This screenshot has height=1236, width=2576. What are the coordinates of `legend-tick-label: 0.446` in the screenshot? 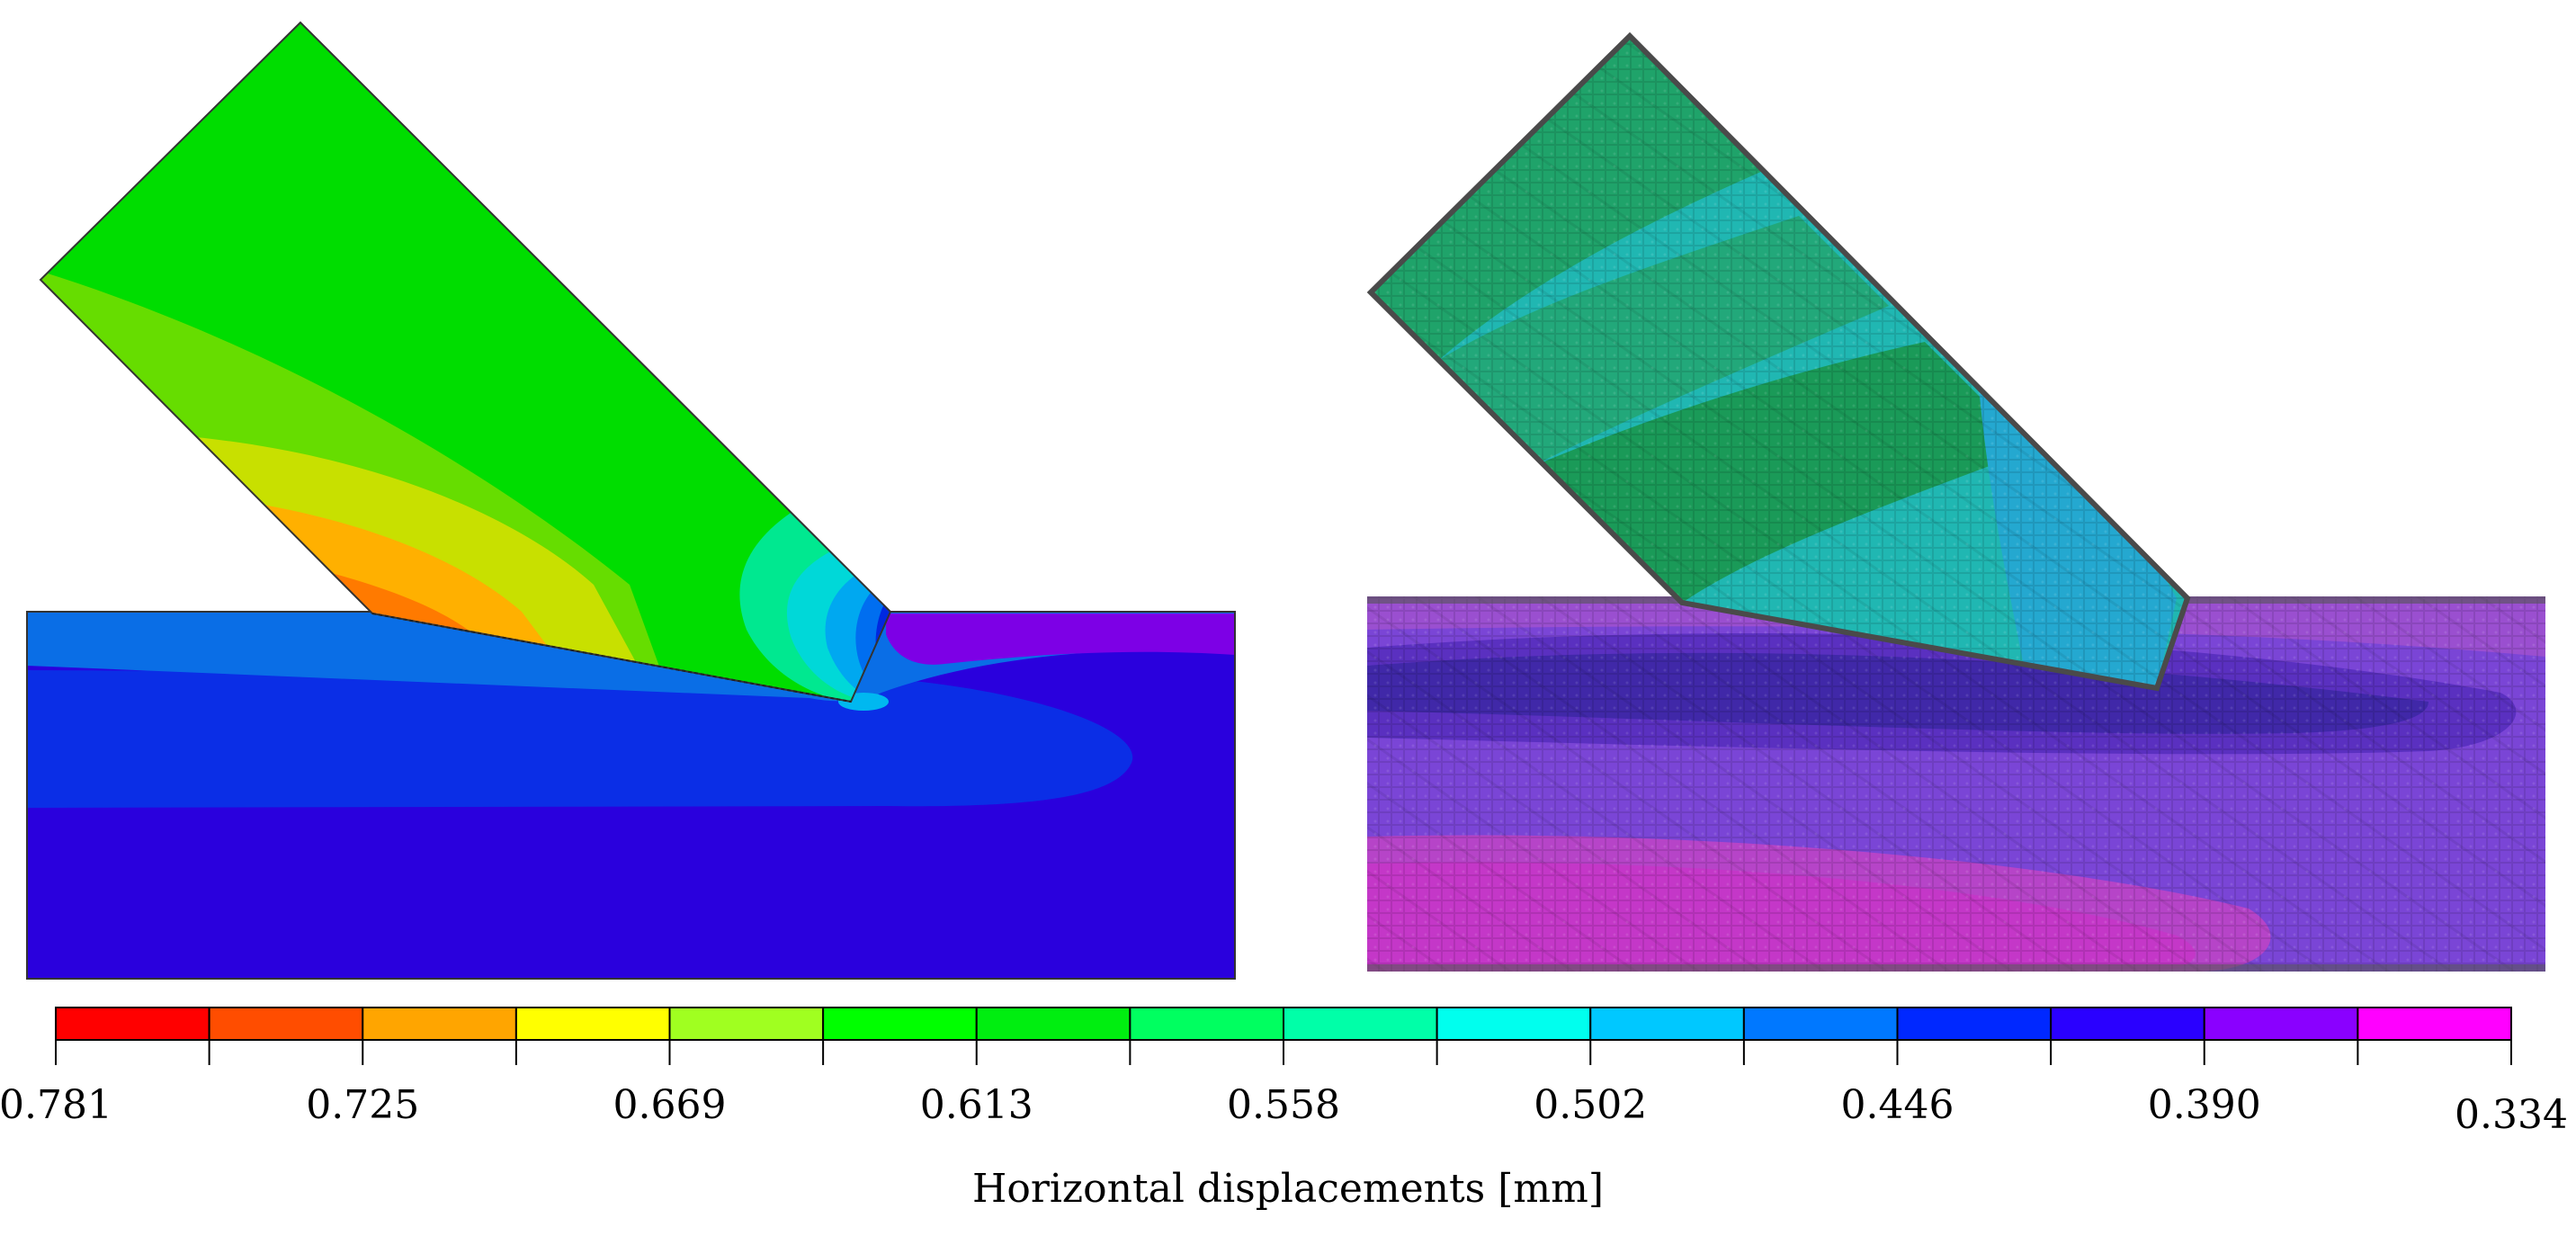 It's located at (1898, 1105).